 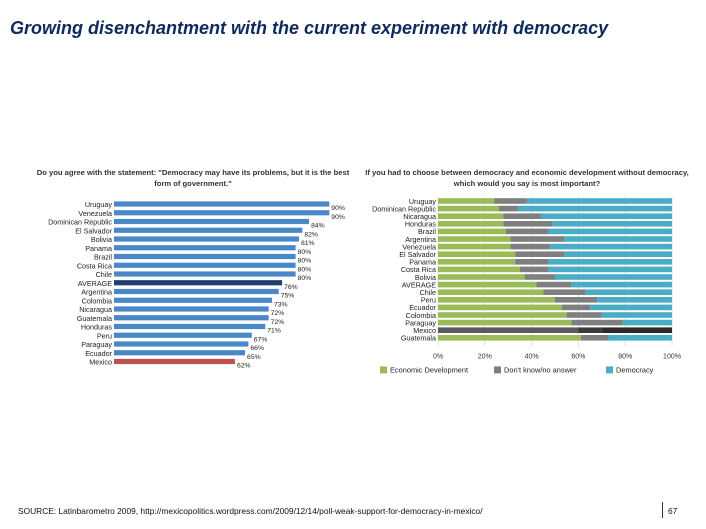 I want to click on data-label-brazil: 80%, so click(x=305, y=261).